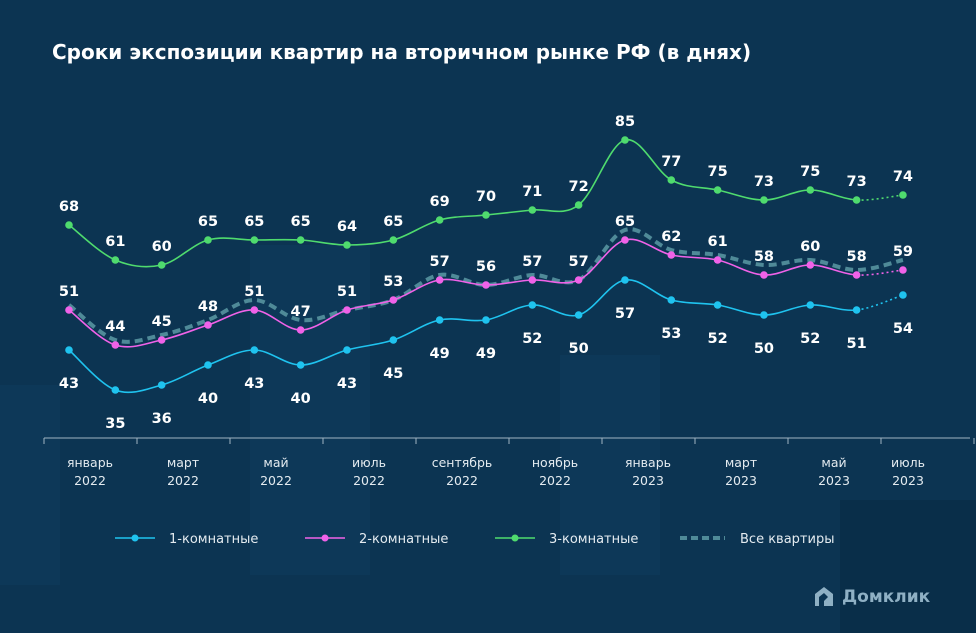 Image resolution: width=976 pixels, height=633 pixels. Describe the element at coordinates (213, 539) in the screenshot. I see `legend-label: 1-комнатные` at that location.